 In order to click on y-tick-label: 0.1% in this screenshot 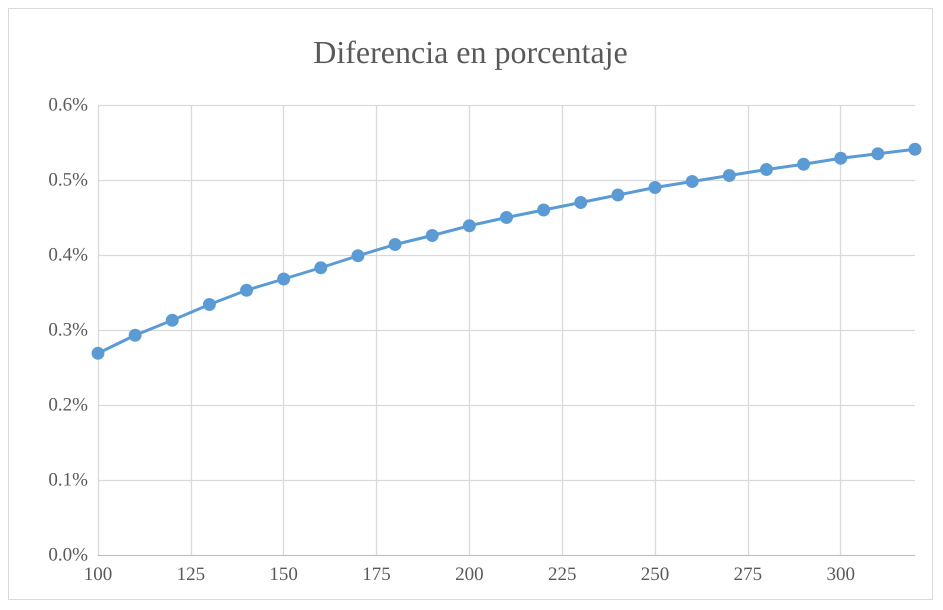, I will do `click(68, 480)`.